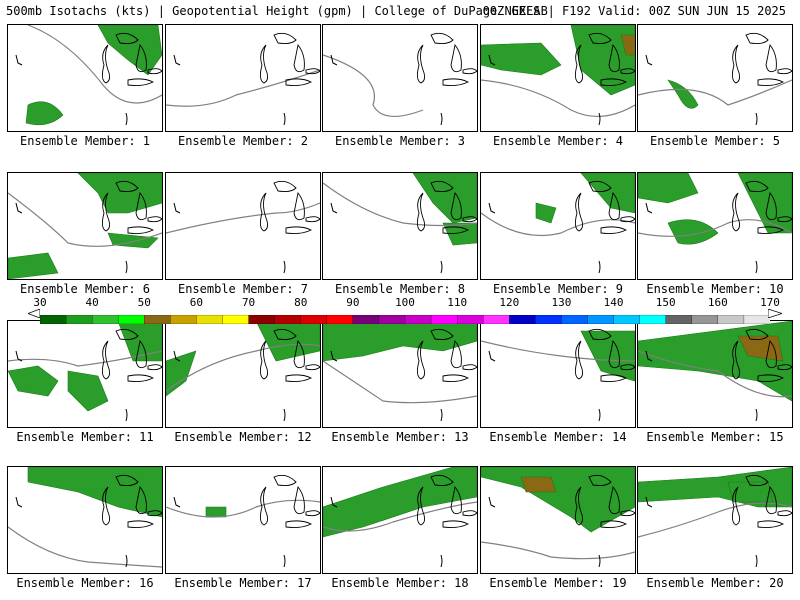 The image size is (800, 600). What do you see at coordinates (558, 437) in the screenshot?
I see `ensemble-member-label: Ensemble Member: 14` at bounding box center [558, 437].